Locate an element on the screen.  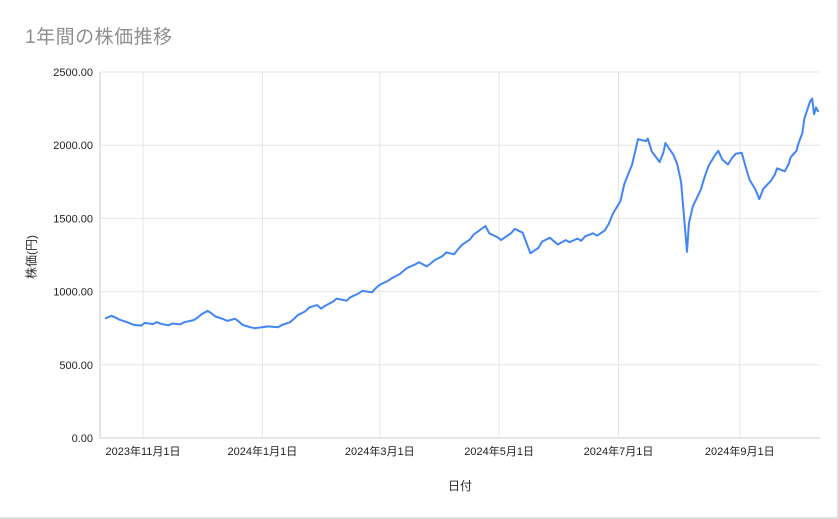
y-axis-title: 株価(円) is located at coordinates (31, 257).